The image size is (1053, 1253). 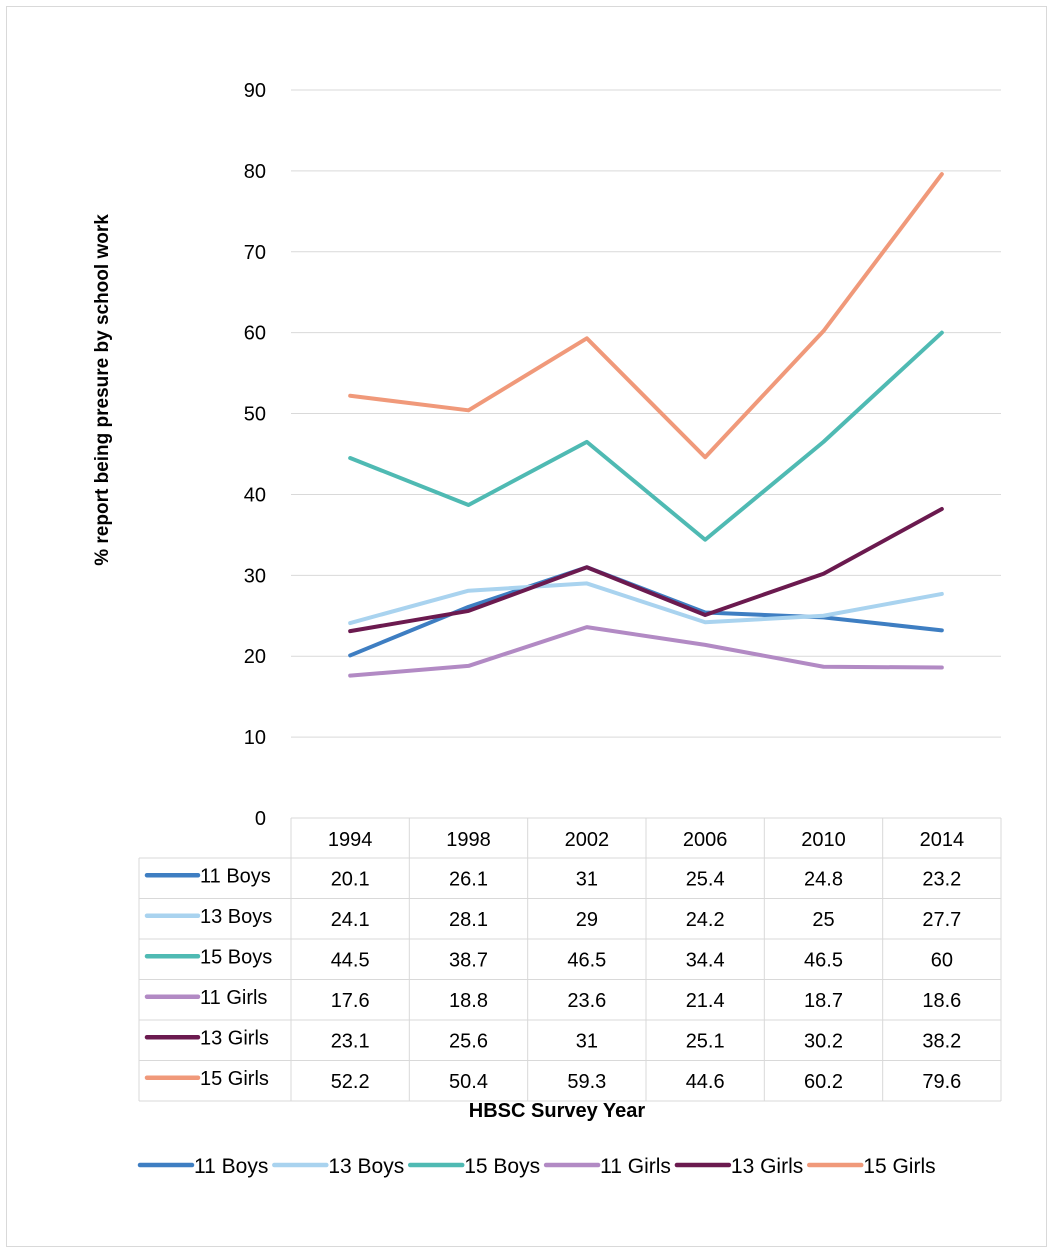 What do you see at coordinates (823, 840) in the screenshot?
I see `x-category-label: 2010` at bounding box center [823, 840].